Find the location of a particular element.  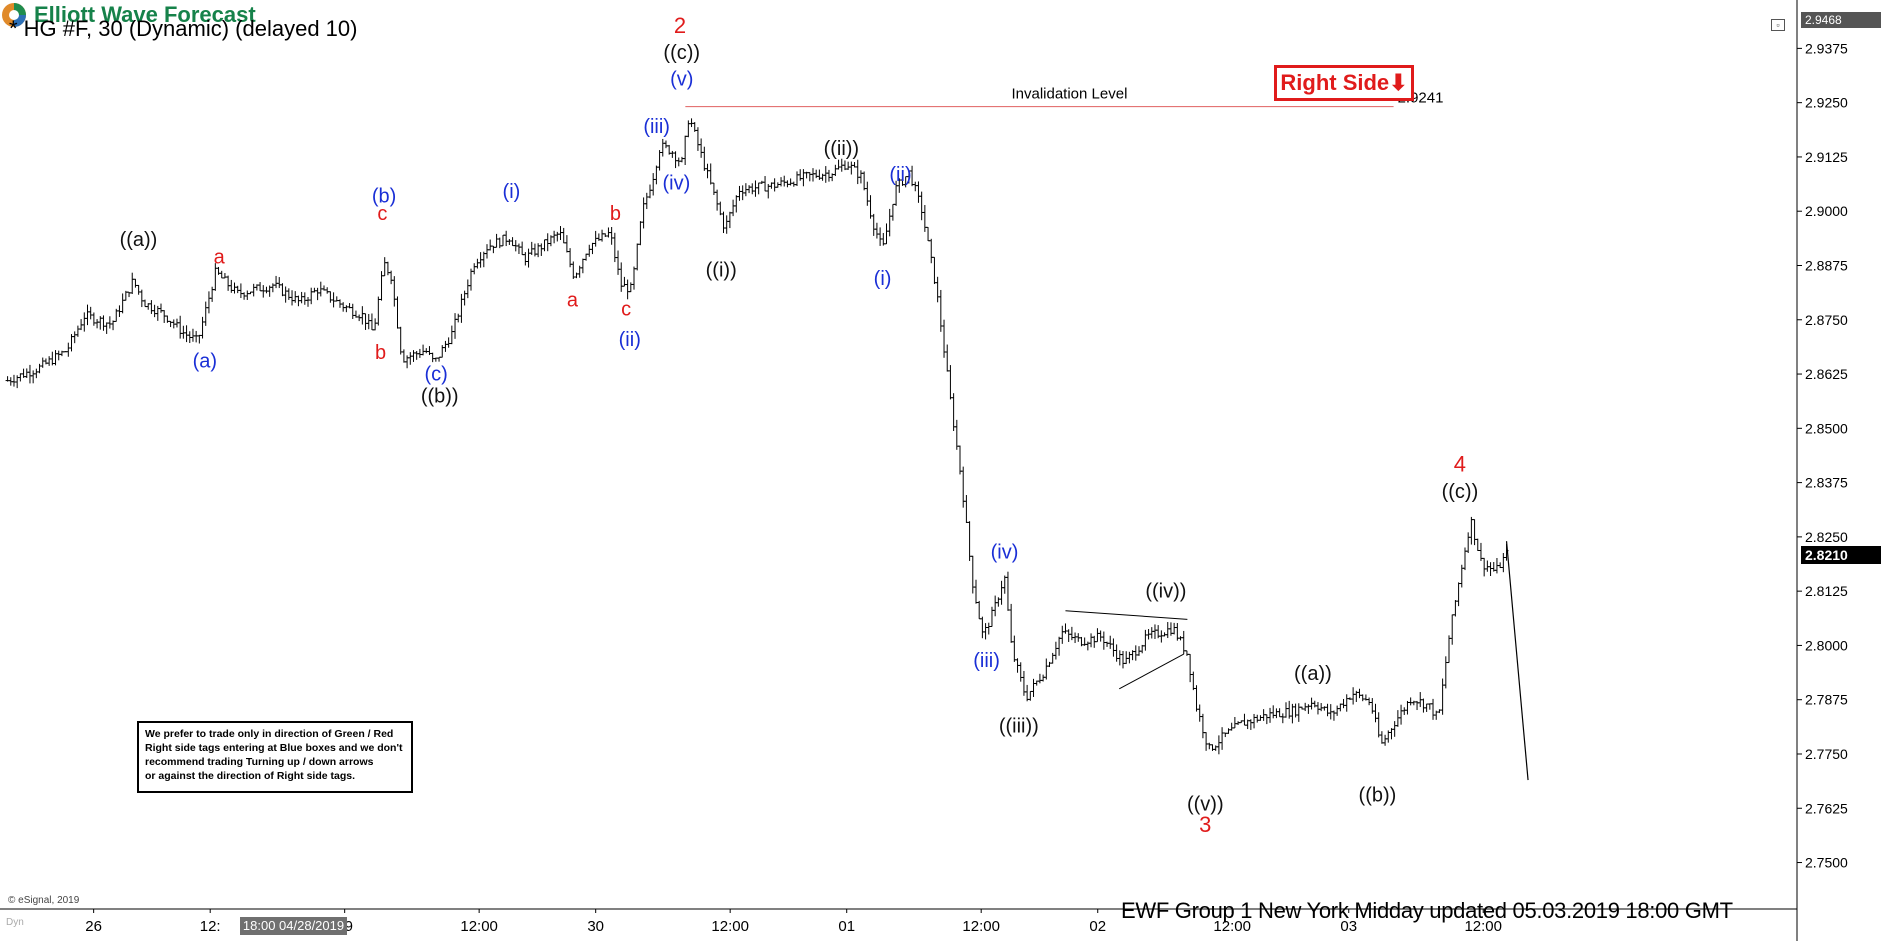

wave-label: ((v)) is located at coordinates (1205, 804).